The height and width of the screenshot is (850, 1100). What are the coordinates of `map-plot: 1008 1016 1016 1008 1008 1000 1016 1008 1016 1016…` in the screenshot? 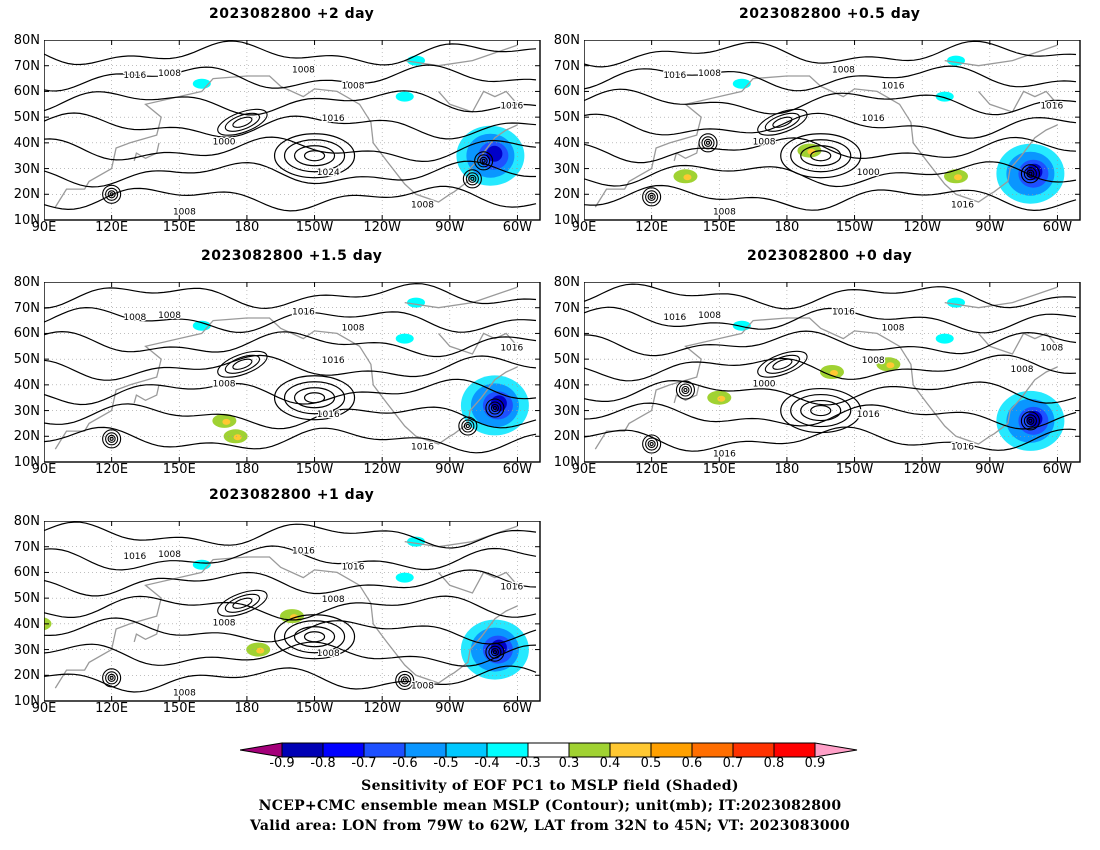 It's located at (832, 372).